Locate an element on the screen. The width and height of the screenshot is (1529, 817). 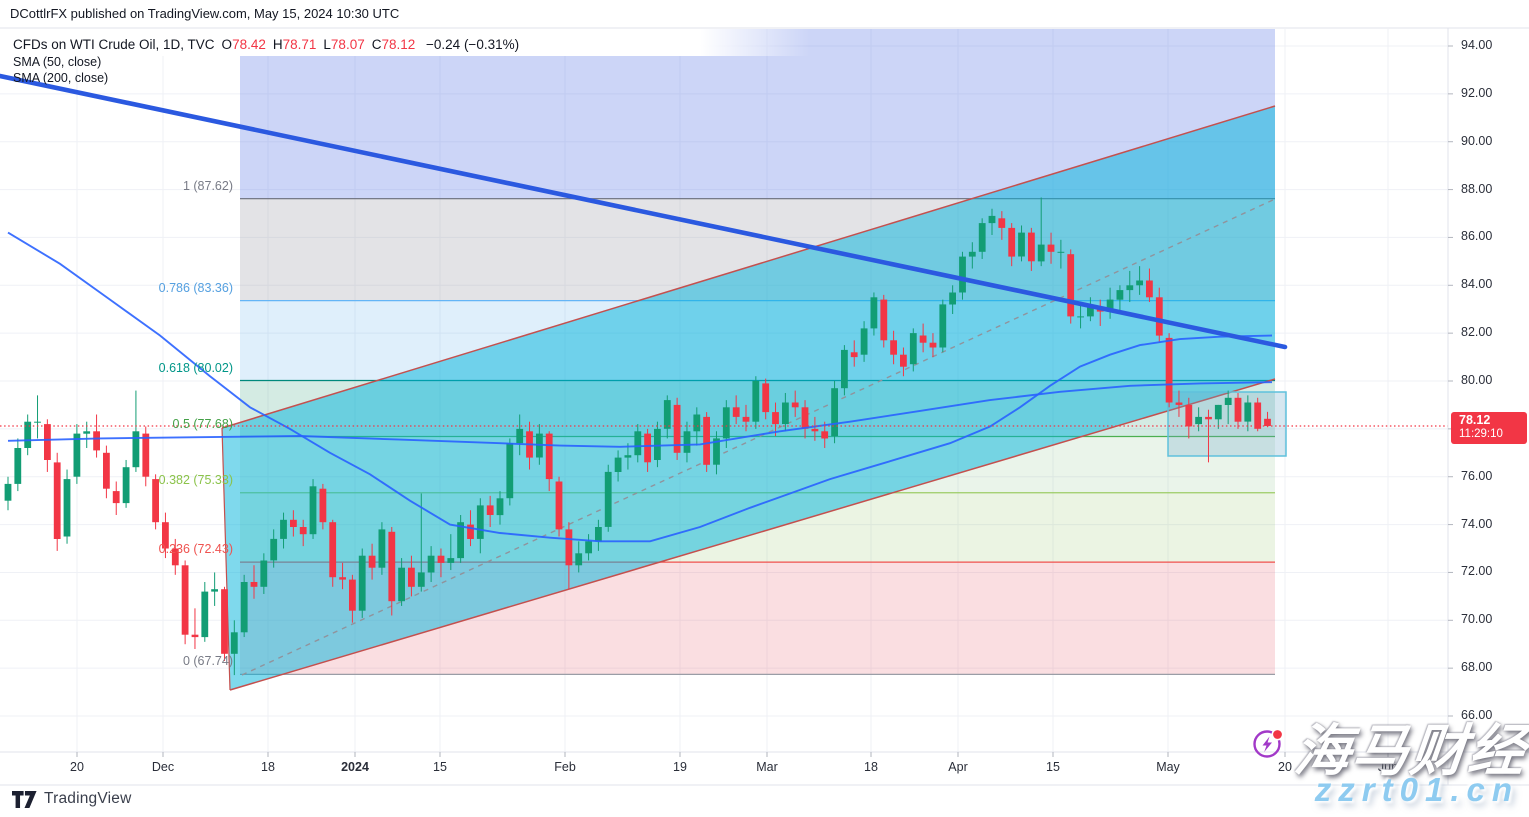
bar-countdown: 11:29:10 is located at coordinates (1481, 433).